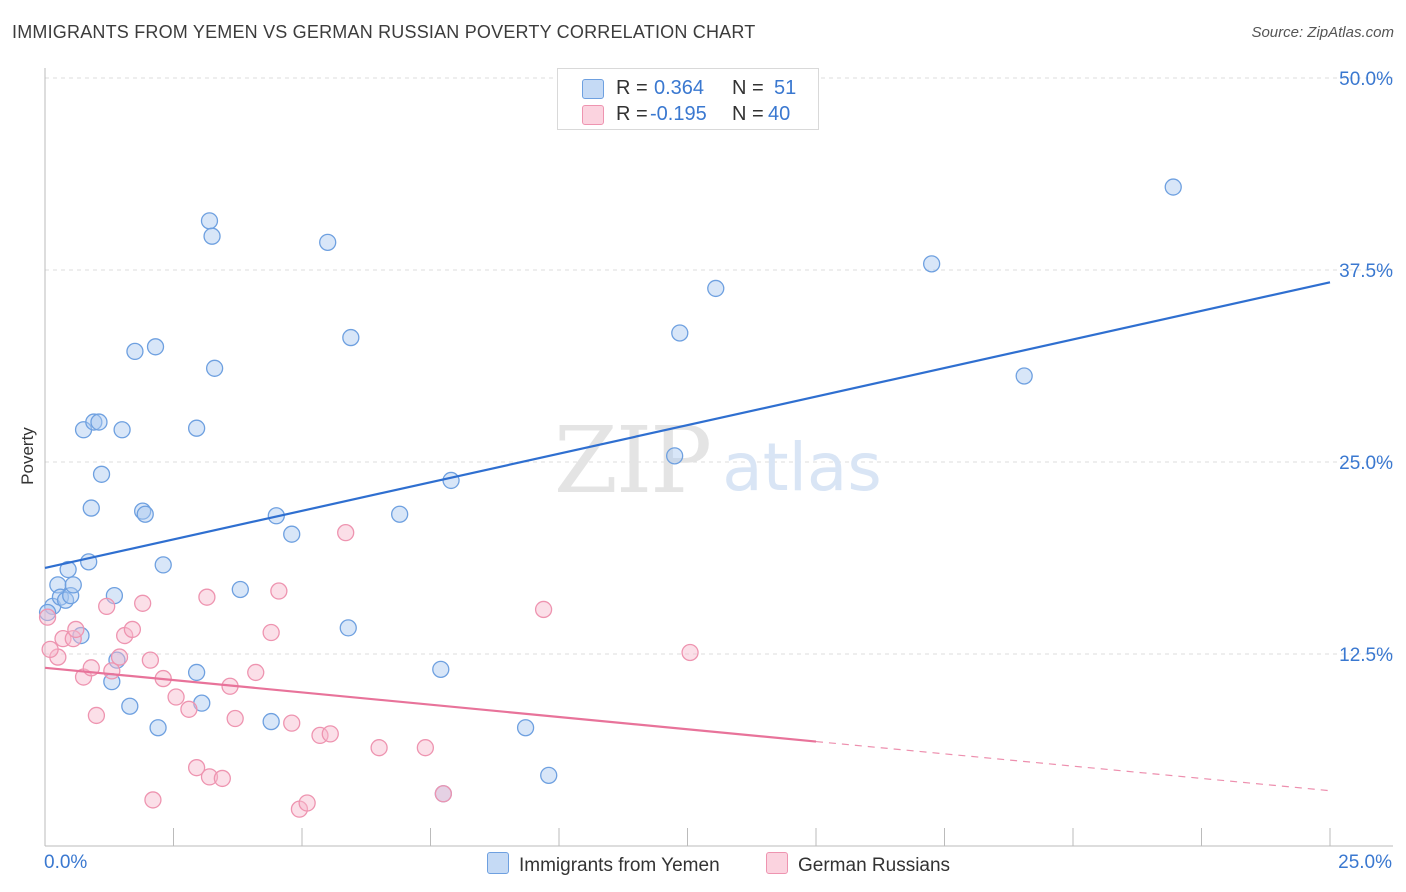 Image resolution: width=1406 pixels, height=892 pixels. Describe the element at coordinates (1366, 271) in the screenshot. I see `y-tick-label: 37.5%` at that location.